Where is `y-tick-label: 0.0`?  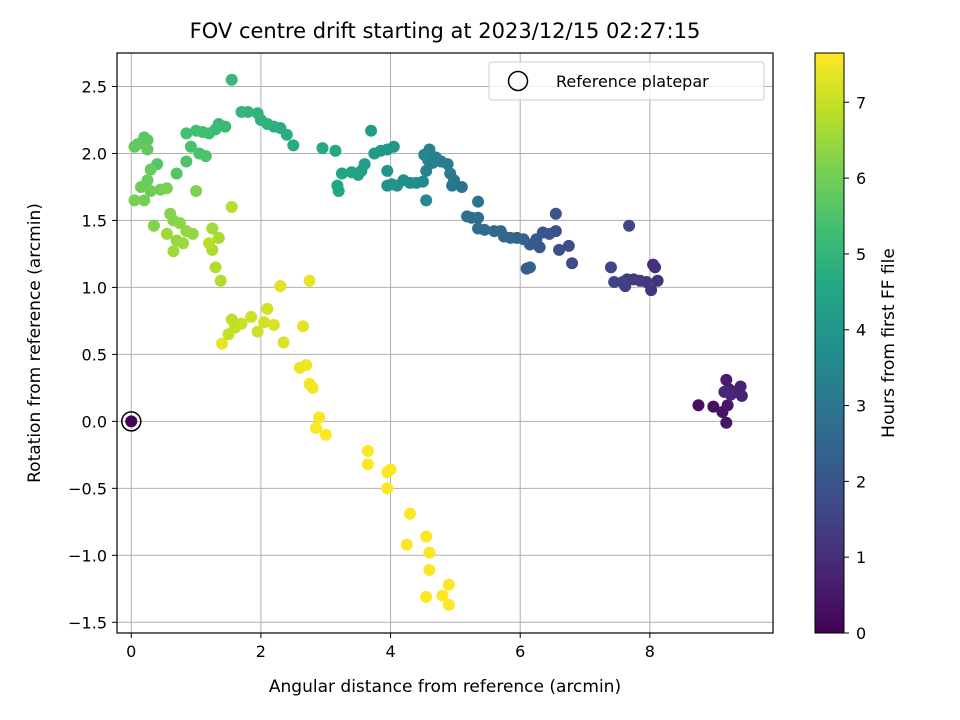 y-tick-label: 0.0 is located at coordinates (94, 421).